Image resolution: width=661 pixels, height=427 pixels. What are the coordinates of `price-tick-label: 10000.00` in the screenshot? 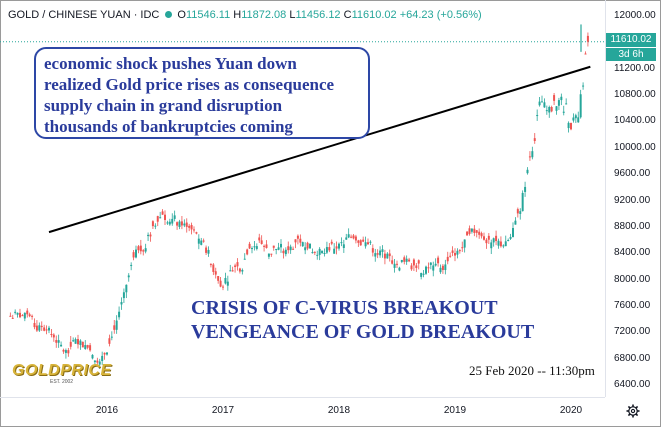 It's located at (635, 147).